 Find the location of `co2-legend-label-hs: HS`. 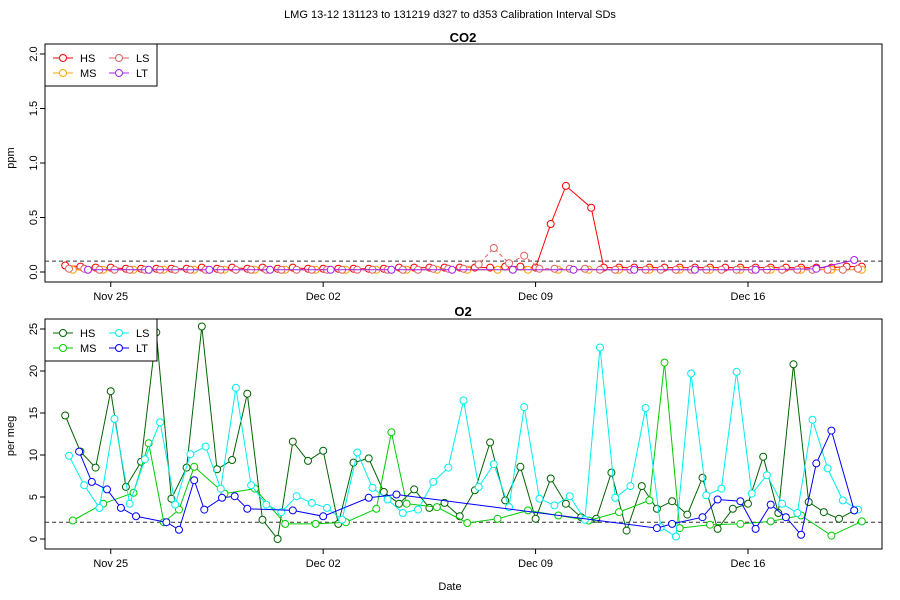

co2-legend-label-hs: HS is located at coordinates (87, 59).